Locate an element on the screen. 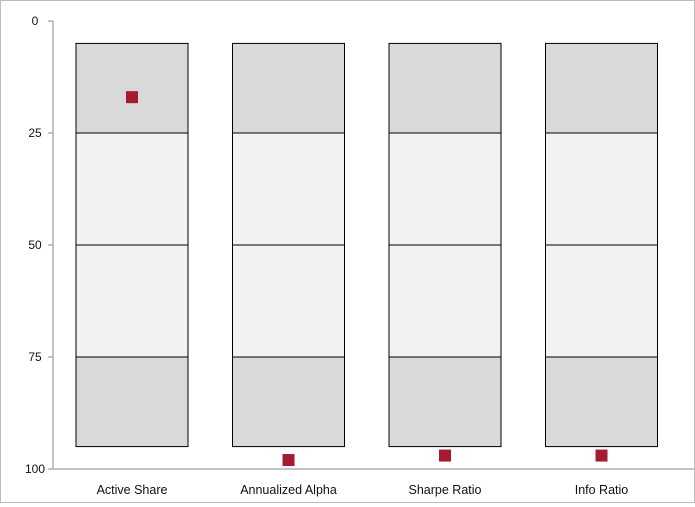  y-tick-label: 75 is located at coordinates (35, 357).